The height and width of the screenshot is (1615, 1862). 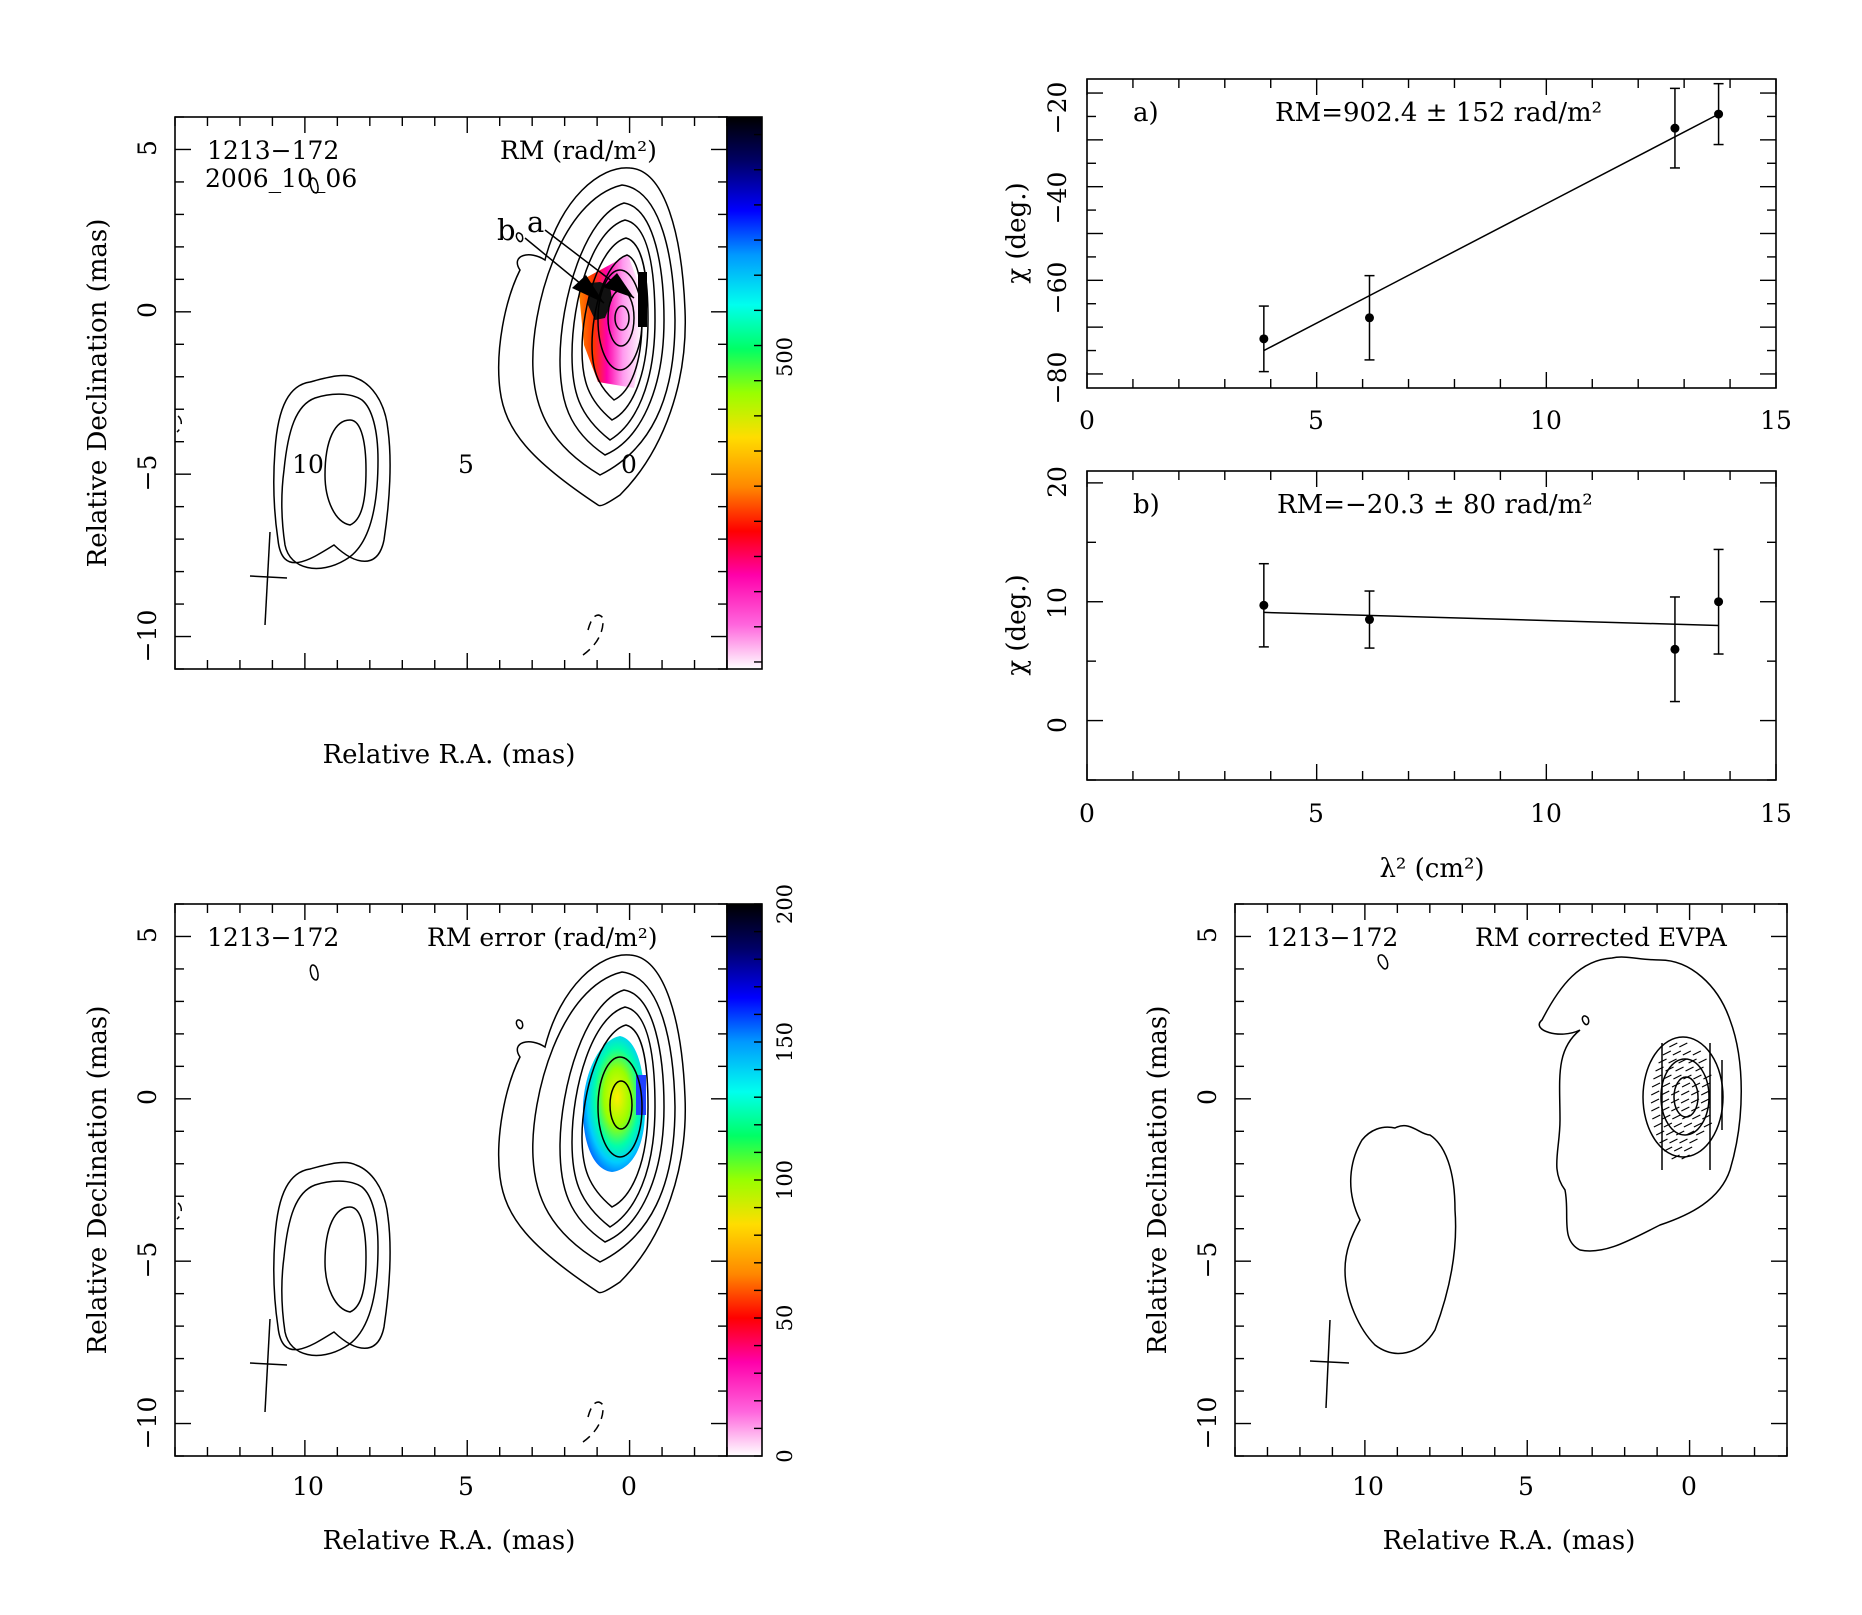 I want to click on rm-map-ylabel: Relative Declination (mas), so click(x=98, y=393).